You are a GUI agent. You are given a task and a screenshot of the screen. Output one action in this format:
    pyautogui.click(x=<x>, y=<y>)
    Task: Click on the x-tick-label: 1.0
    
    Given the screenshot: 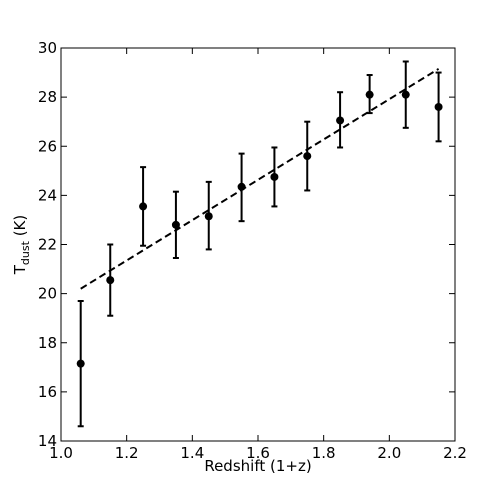 What is the action you would take?
    pyautogui.click(x=61, y=453)
    